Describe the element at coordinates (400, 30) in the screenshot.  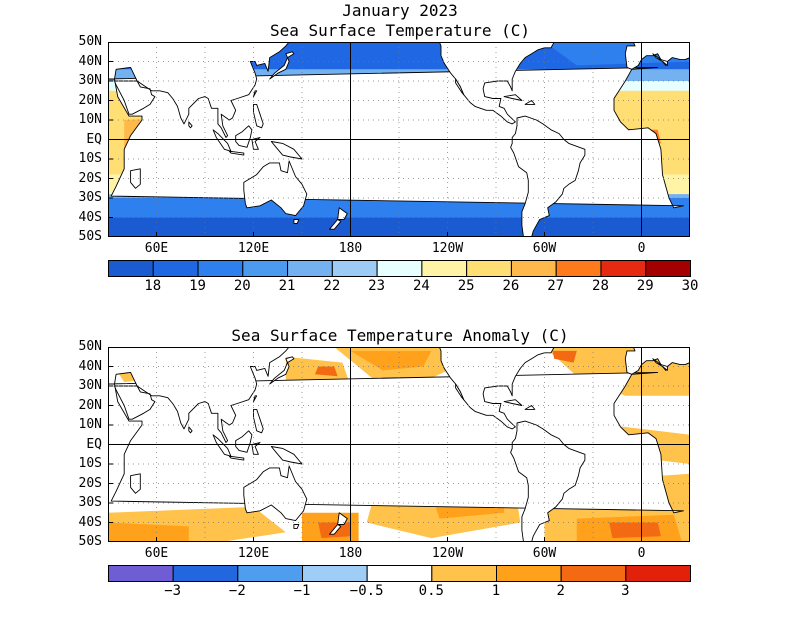
I see `title-sst: Sea Surface Temperature (C)` at that location.